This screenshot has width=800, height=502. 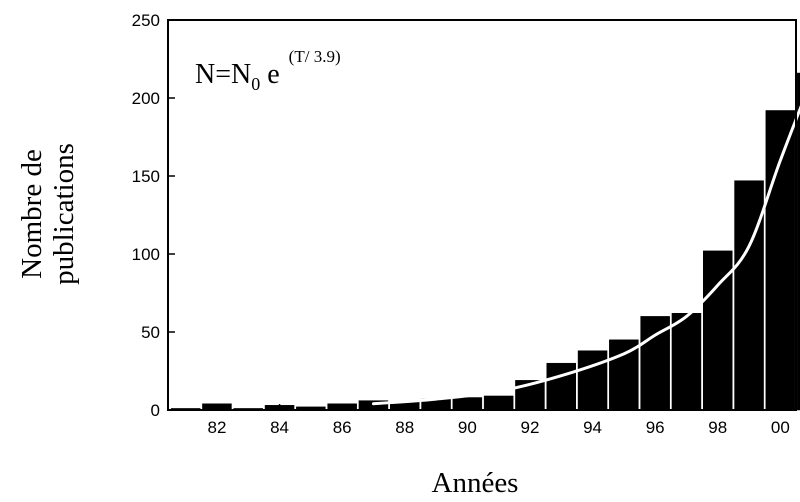 I want to click on x-tick-label-92: 92, so click(x=529, y=427).